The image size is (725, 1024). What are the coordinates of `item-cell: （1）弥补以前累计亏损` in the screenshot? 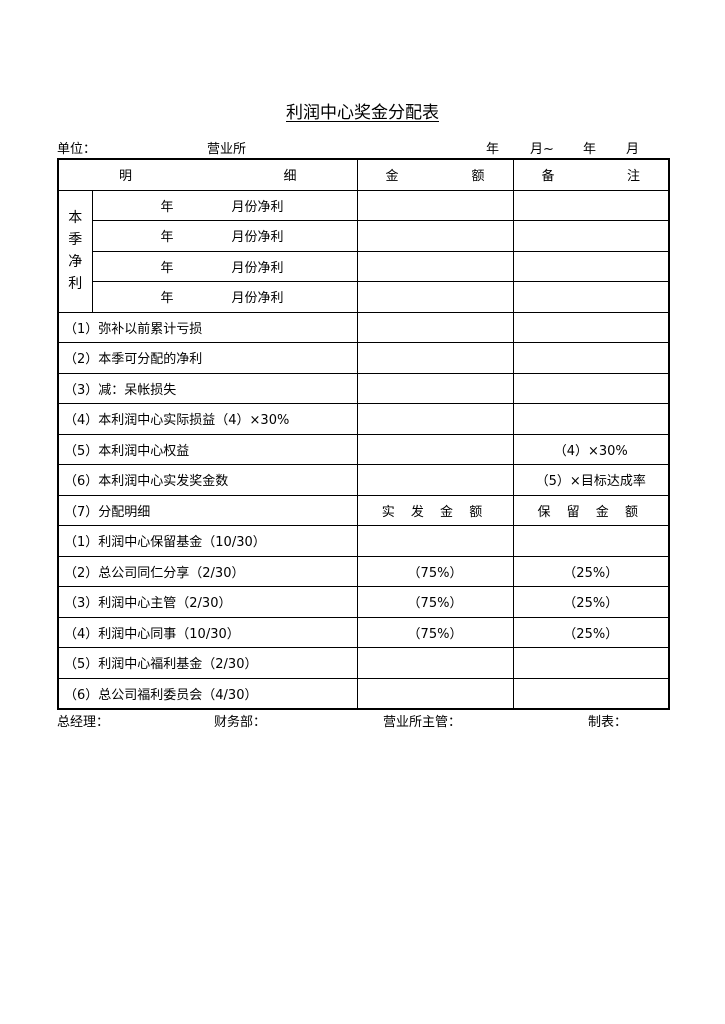 It's located at (207, 327).